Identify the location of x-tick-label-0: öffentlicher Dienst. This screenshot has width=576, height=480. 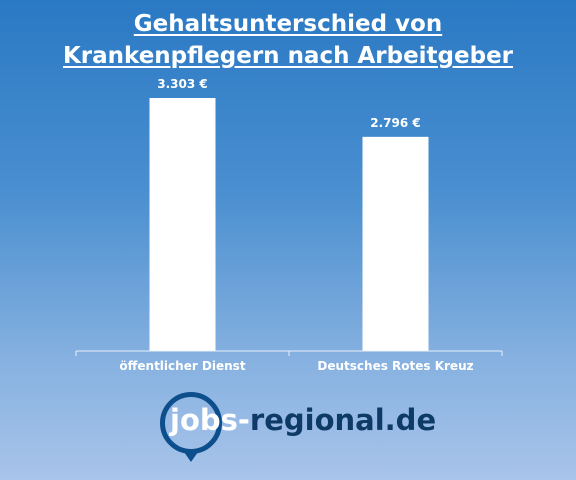
(182, 366).